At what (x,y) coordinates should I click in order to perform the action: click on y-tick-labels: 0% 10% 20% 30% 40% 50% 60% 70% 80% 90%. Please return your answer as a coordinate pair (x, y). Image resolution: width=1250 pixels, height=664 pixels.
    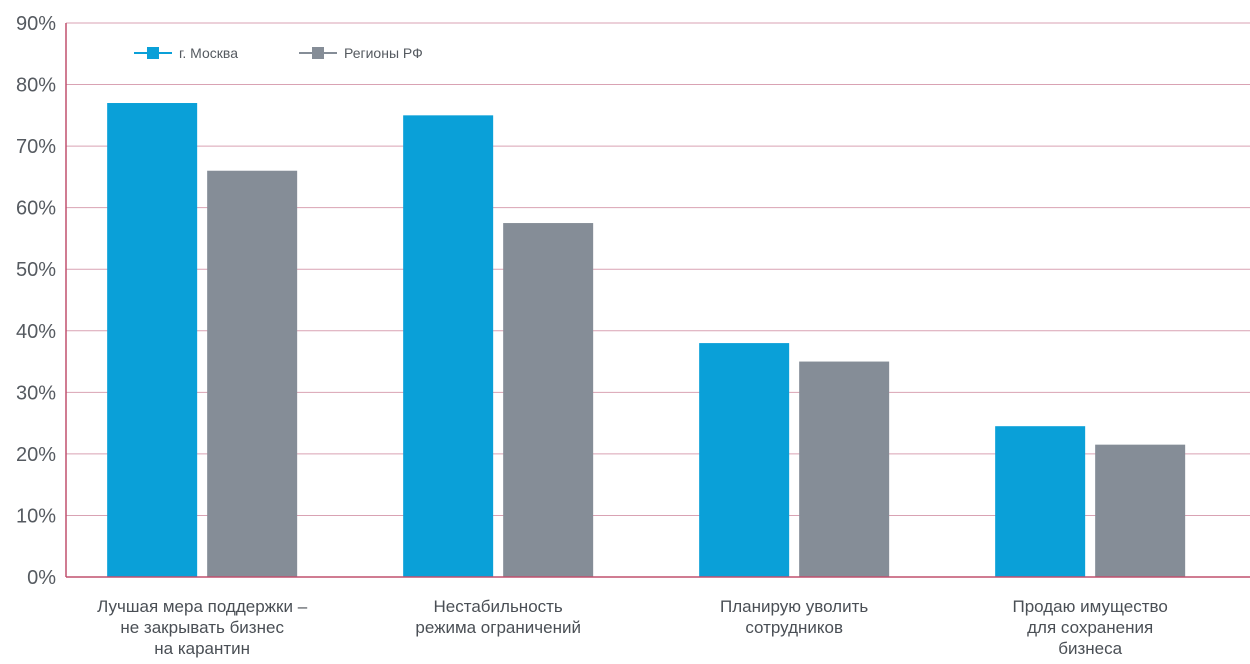
    Looking at the image, I should click on (36, 301).